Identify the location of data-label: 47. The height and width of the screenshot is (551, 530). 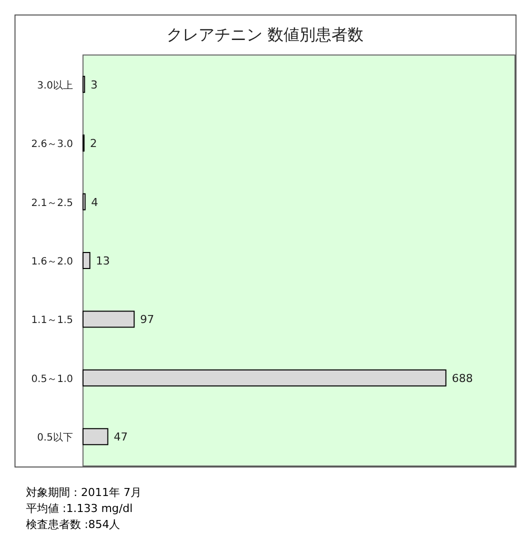
(121, 437).